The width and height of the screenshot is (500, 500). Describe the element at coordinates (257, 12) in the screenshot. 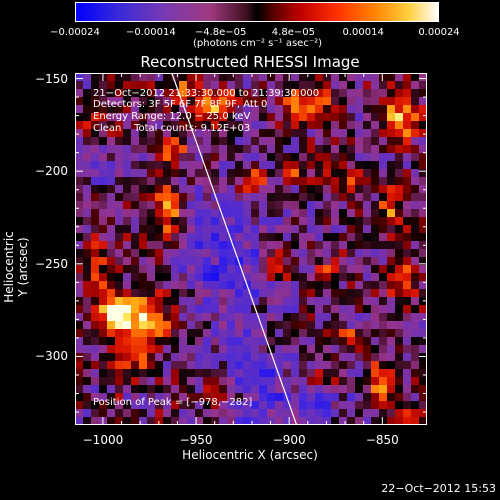

I see `colorbar` at that location.